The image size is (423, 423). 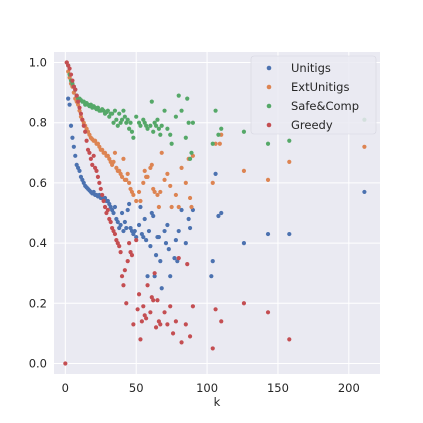 What do you see at coordinates (38, 363) in the screenshot?
I see `y-tick-label: 0.0` at bounding box center [38, 363].